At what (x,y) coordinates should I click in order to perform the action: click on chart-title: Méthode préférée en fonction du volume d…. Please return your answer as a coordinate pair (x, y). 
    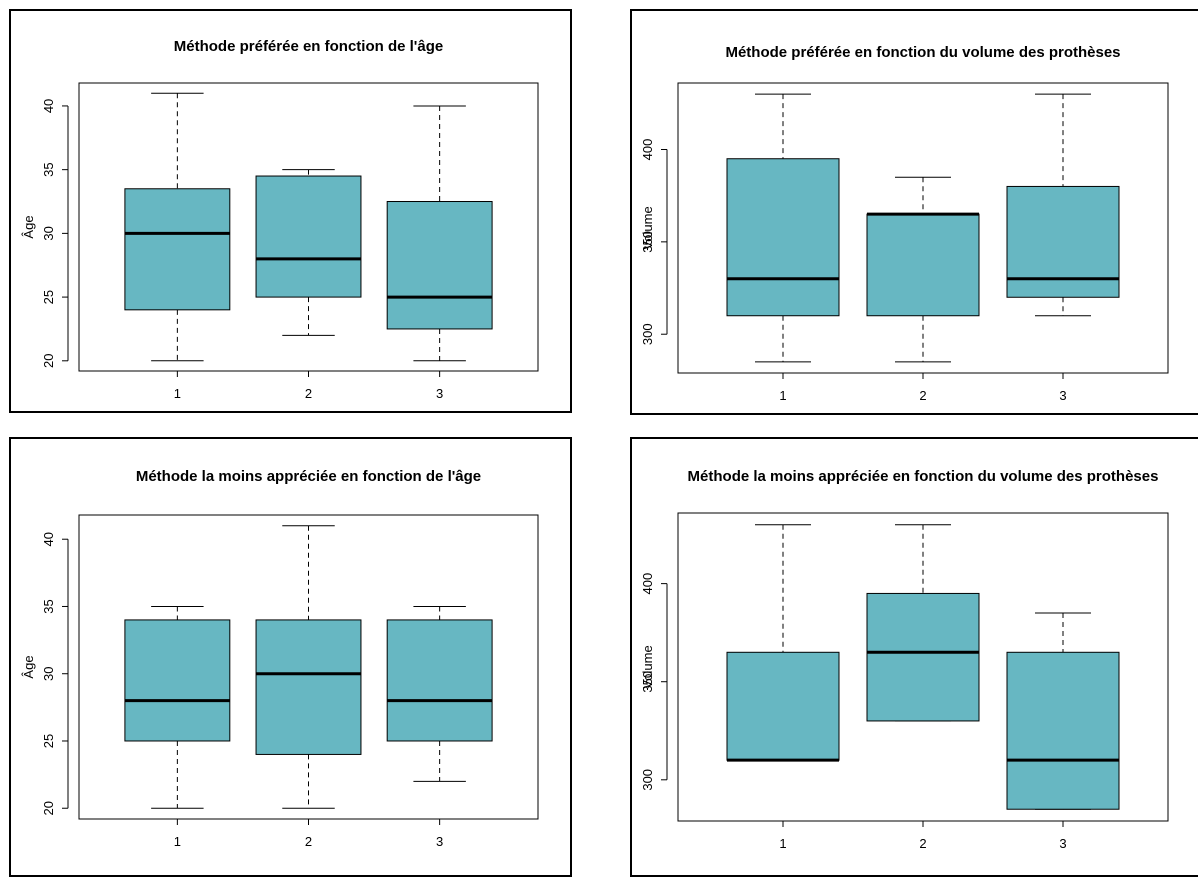
    Looking at the image, I should click on (922, 52).